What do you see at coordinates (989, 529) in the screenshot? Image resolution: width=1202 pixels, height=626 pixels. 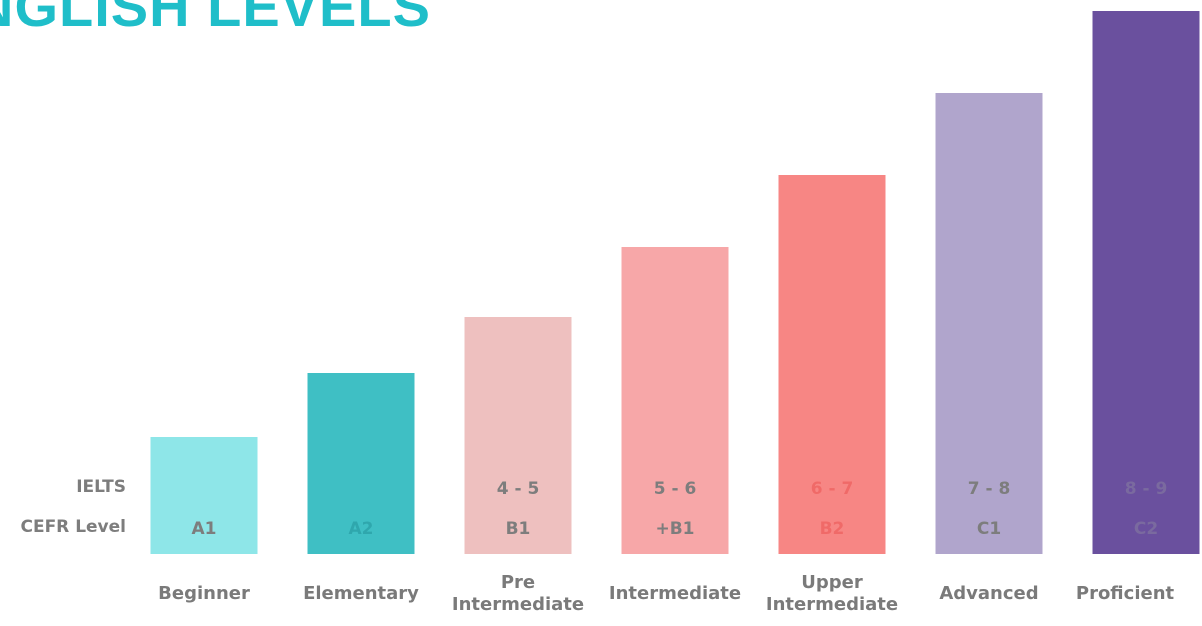 I see `cefr-value-6: C1` at bounding box center [989, 529].